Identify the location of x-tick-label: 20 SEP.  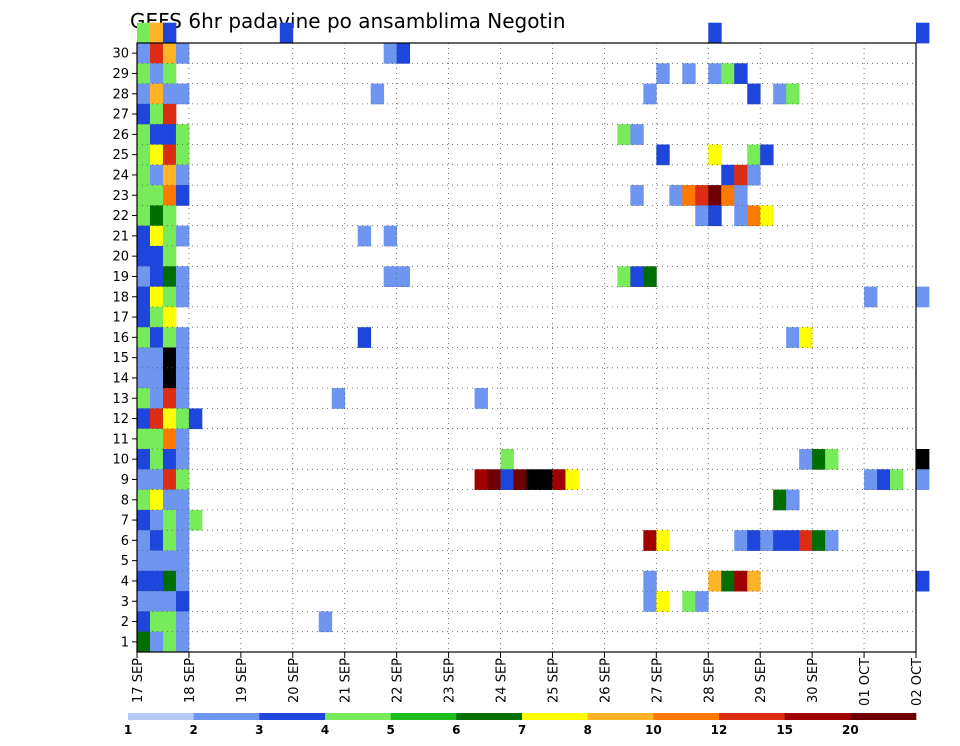
(294, 680).